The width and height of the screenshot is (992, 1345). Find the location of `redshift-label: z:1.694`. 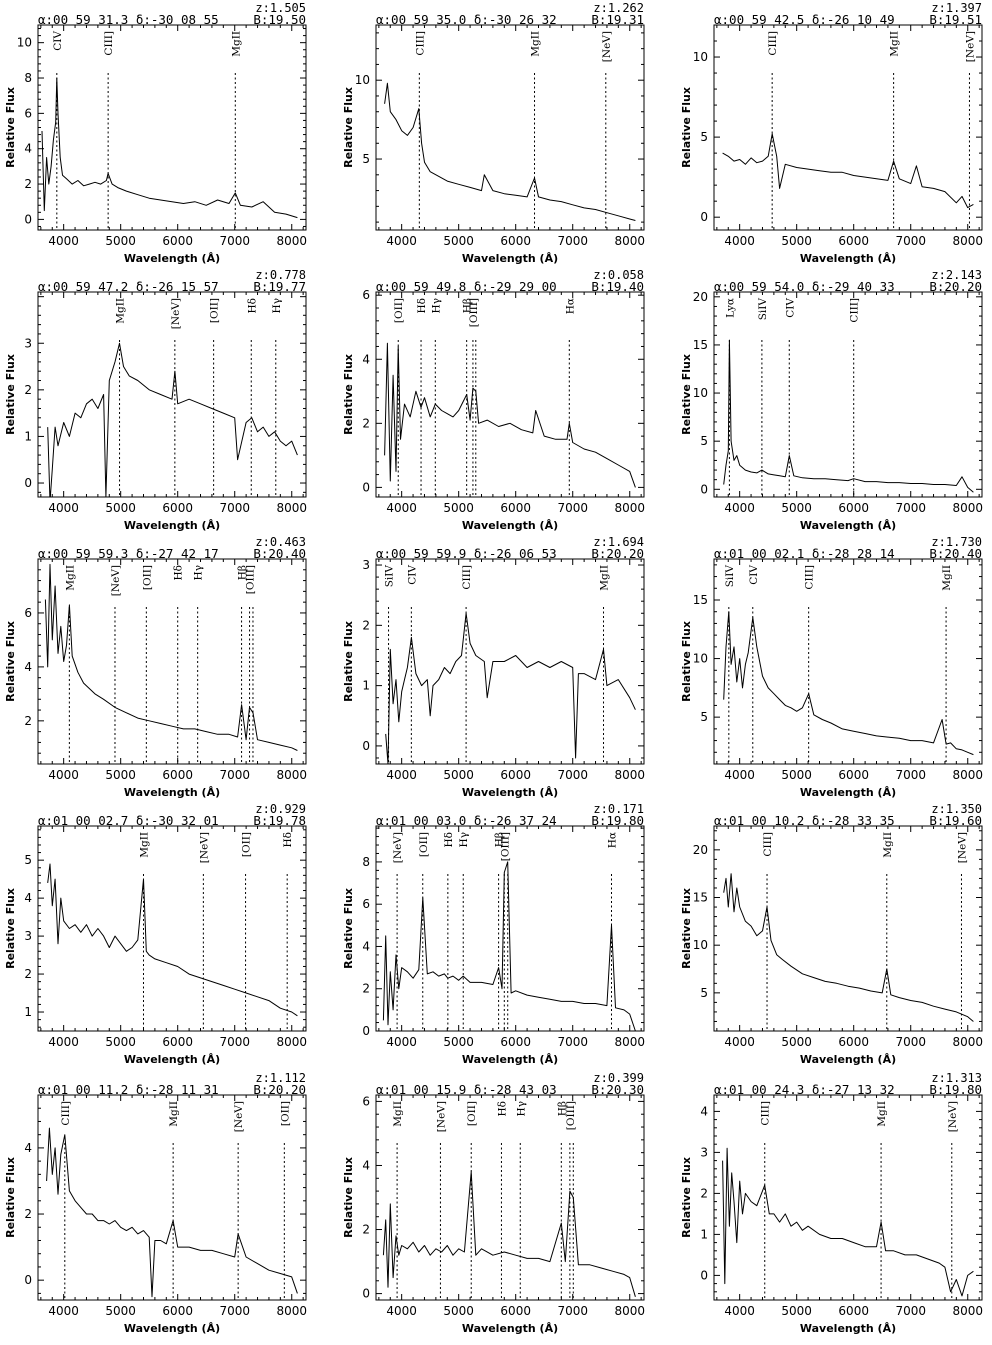

redshift-label: z:1.694 is located at coordinates (618, 542).